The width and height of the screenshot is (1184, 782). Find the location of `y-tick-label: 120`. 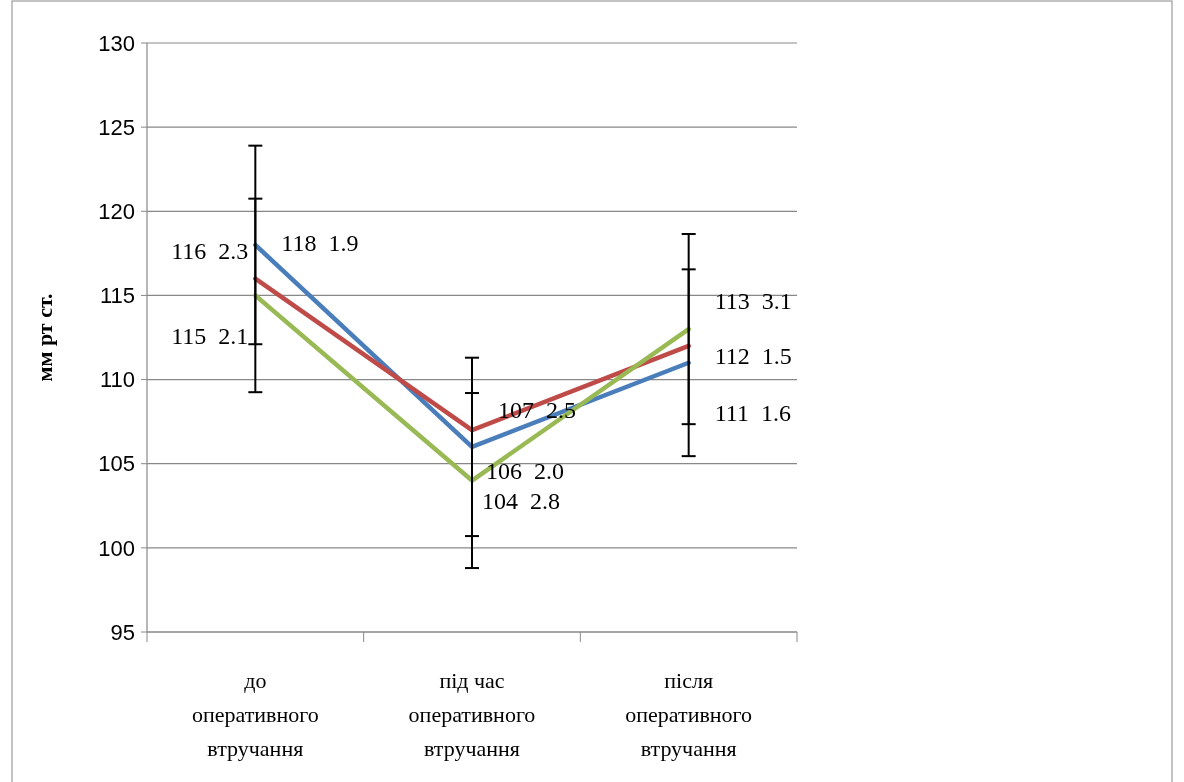

y-tick-label: 120 is located at coordinates (116, 211).